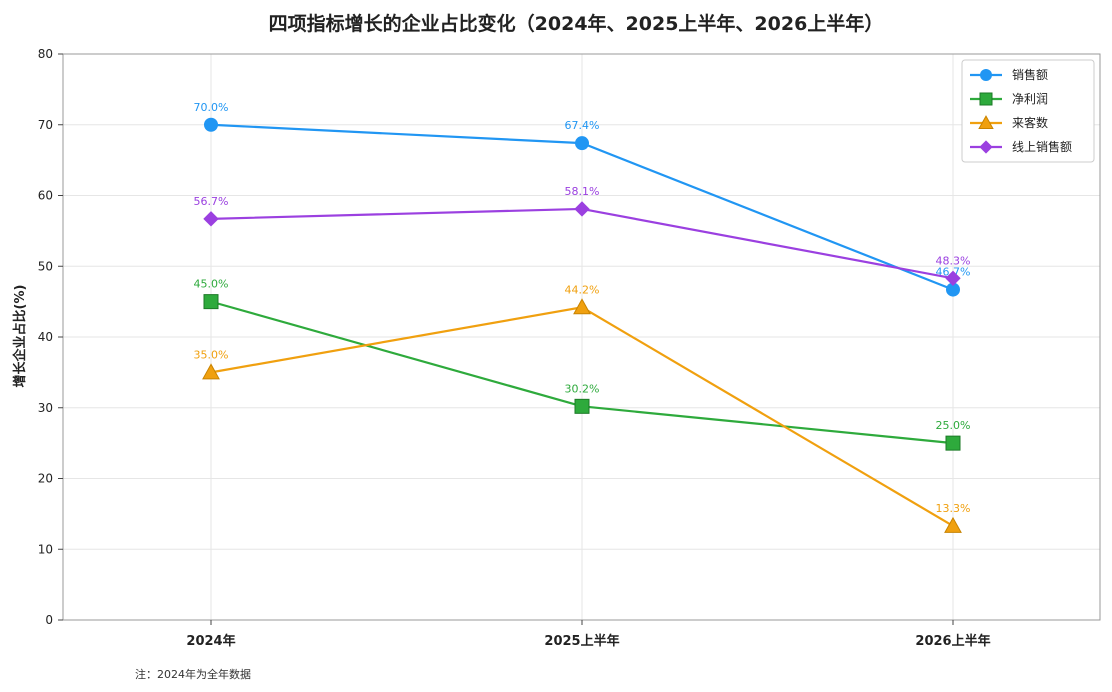  I want to click on y-tick-labels: 0 10 20 30 40 50 60 70 80, so click(50, 337).